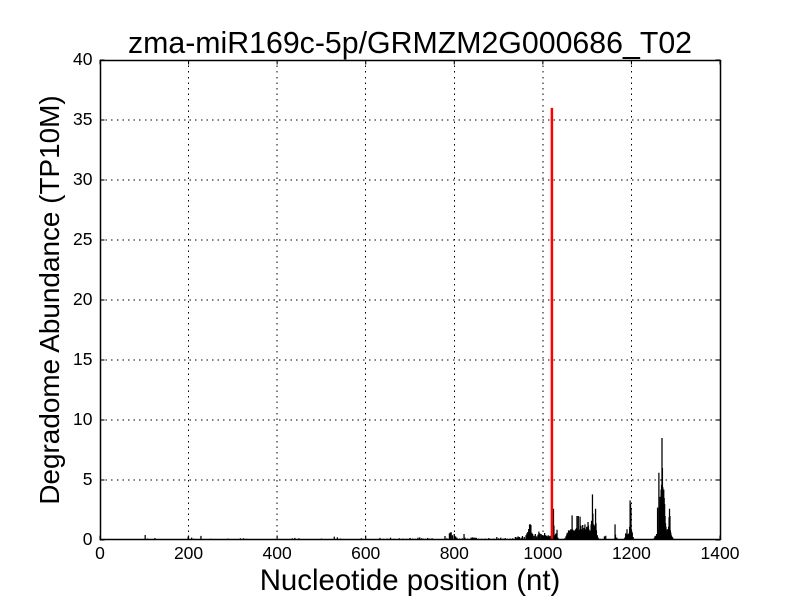 The image size is (800, 600). What do you see at coordinates (365, 553) in the screenshot?
I see `svg-text: 600` at bounding box center [365, 553].